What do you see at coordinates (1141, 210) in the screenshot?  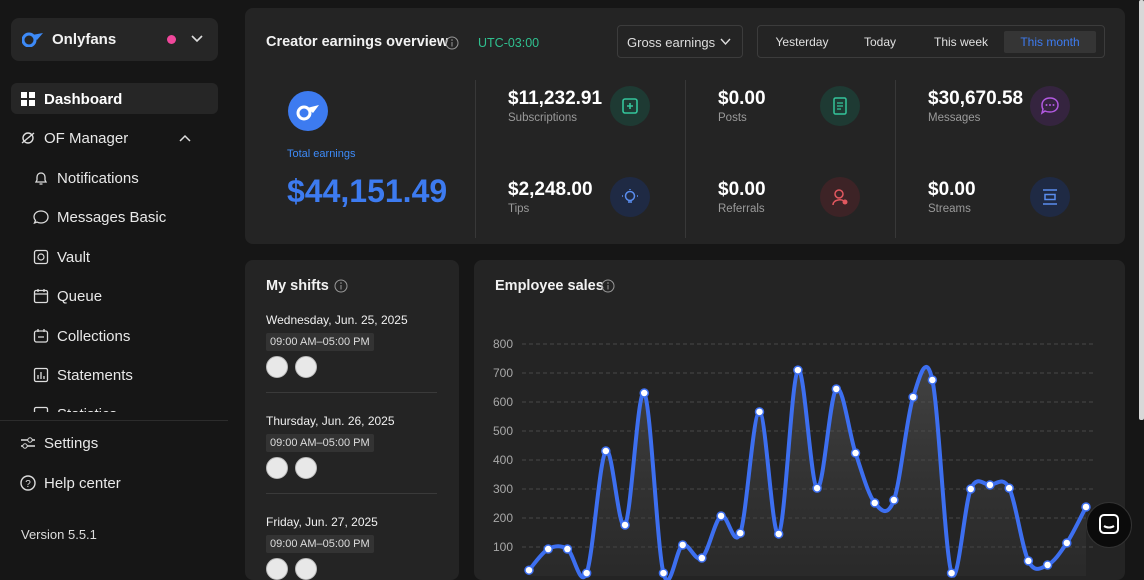 I see `scrollbar` at bounding box center [1141, 210].